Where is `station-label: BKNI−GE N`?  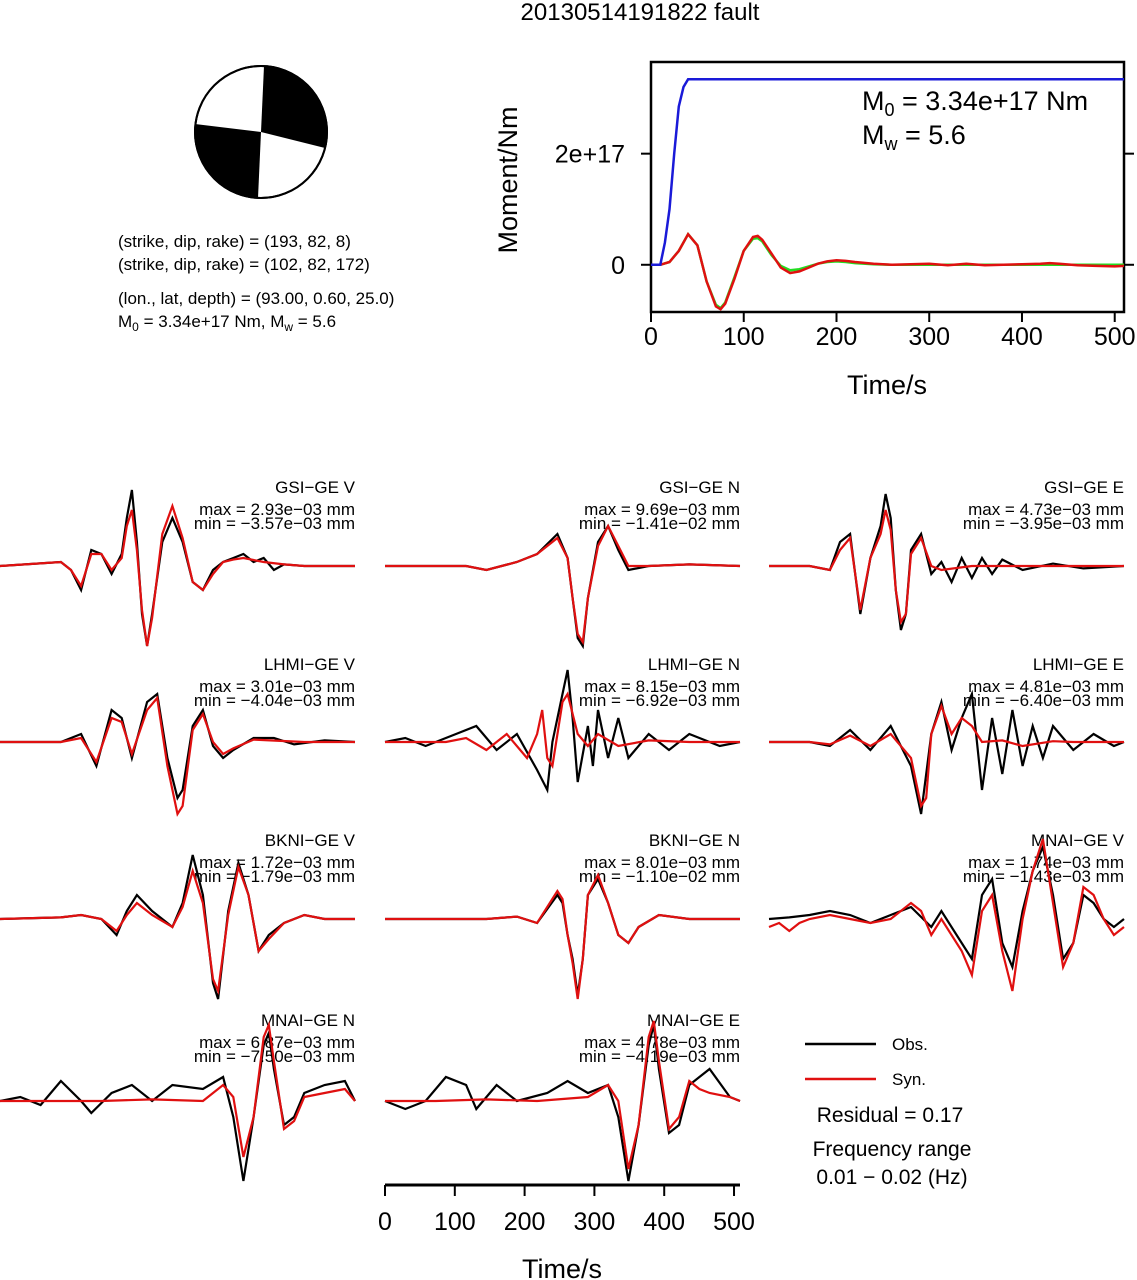
station-label: BKNI−GE N is located at coordinates (694, 840).